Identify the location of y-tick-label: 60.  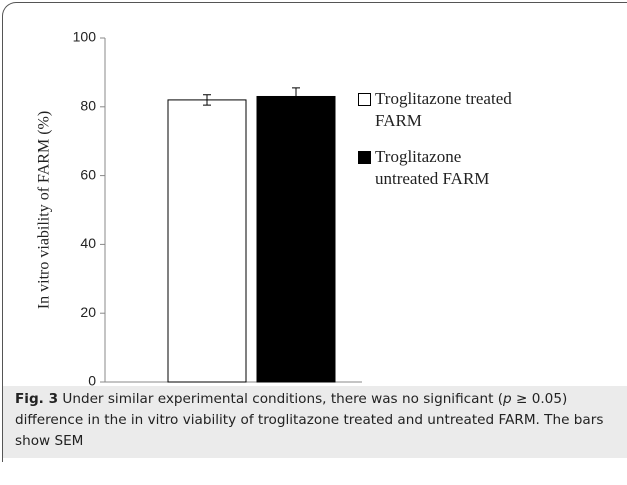
(88, 174).